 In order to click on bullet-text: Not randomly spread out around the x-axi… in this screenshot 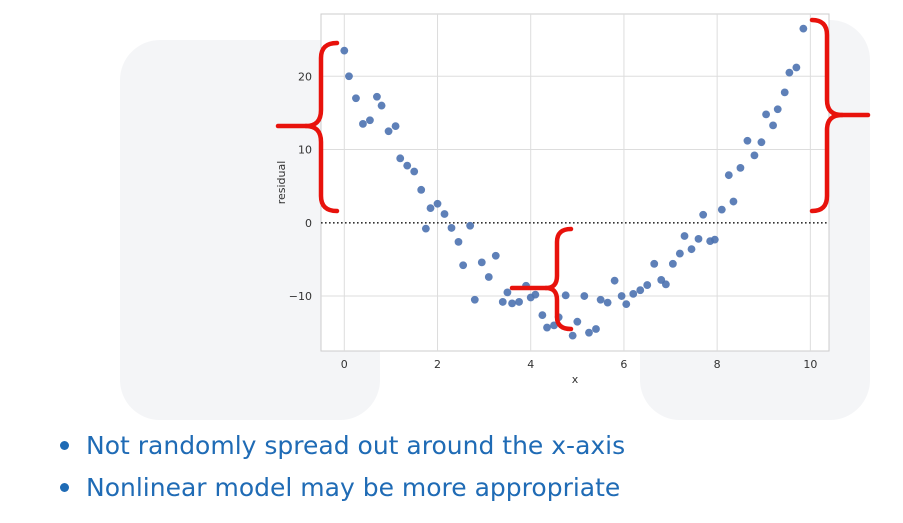, I will do `click(356, 445)`.